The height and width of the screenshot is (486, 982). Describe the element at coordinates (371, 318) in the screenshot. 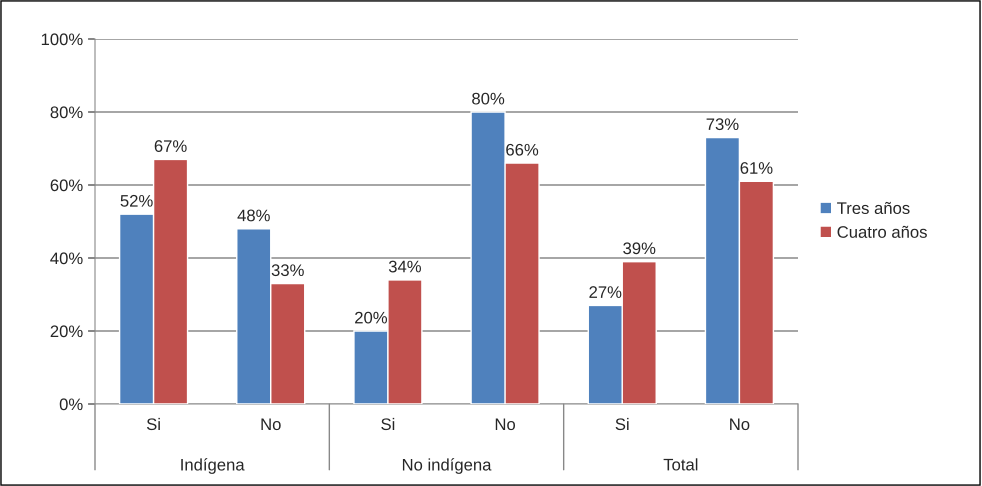

I see `data-label: 20%` at that location.